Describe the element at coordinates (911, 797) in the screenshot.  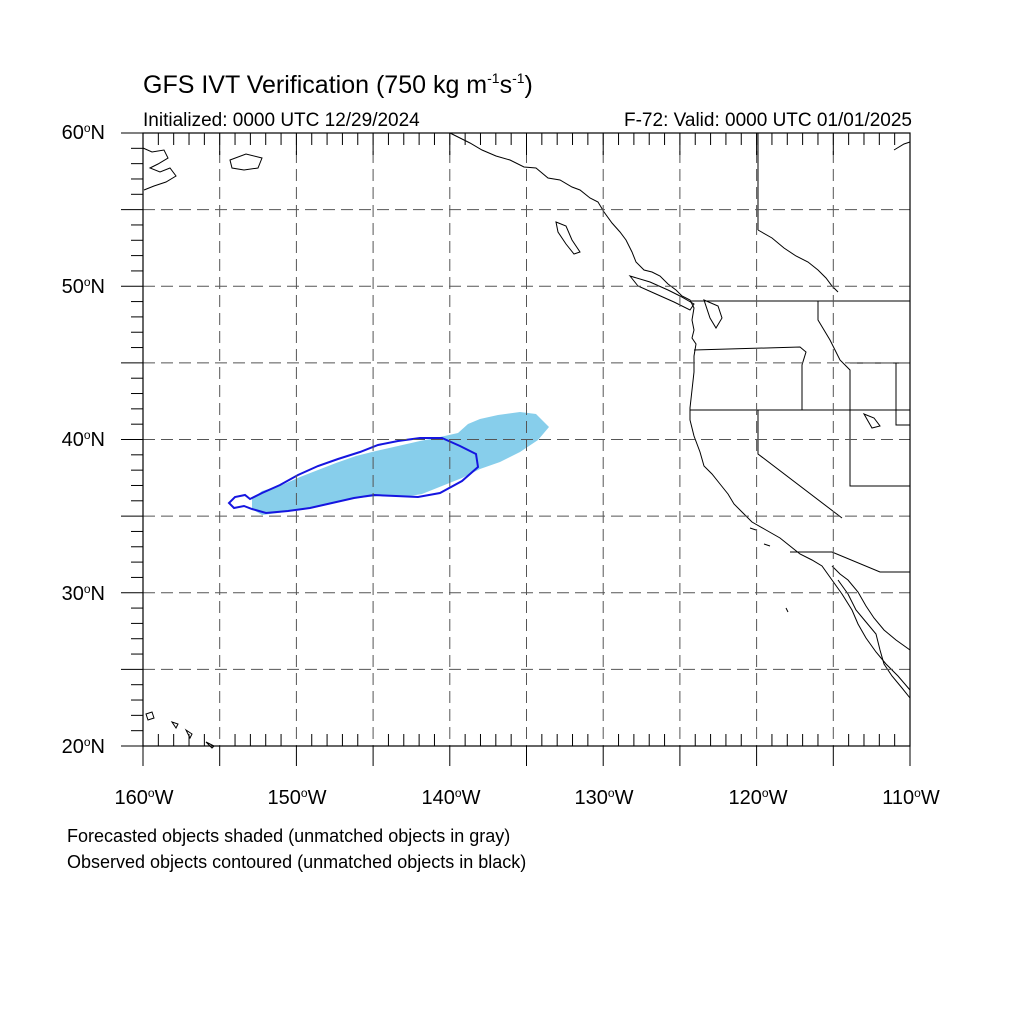
I see `lon-label-110w: 110oW` at that location.